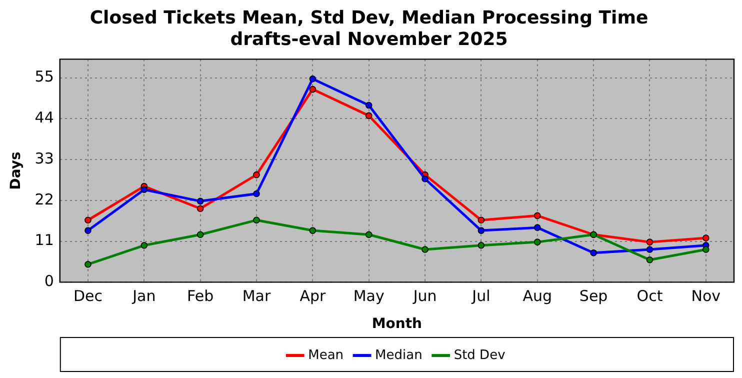  Describe the element at coordinates (44, 240) in the screenshot. I see `y-tick-label: 11` at that location.